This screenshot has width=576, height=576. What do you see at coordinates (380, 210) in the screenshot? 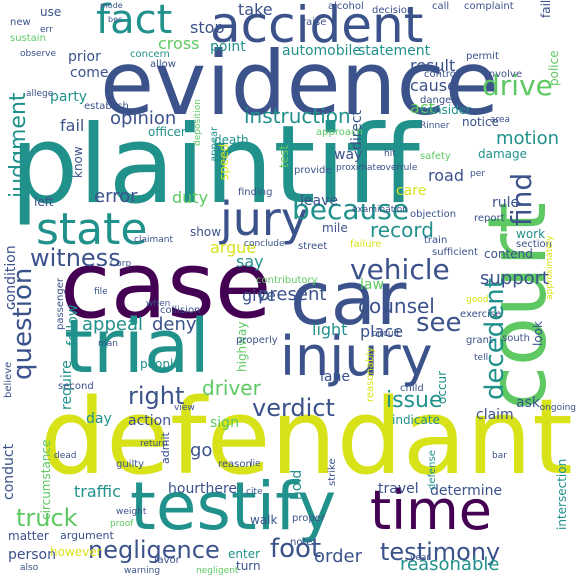
I see `cloud-word: examination` at bounding box center [380, 210].